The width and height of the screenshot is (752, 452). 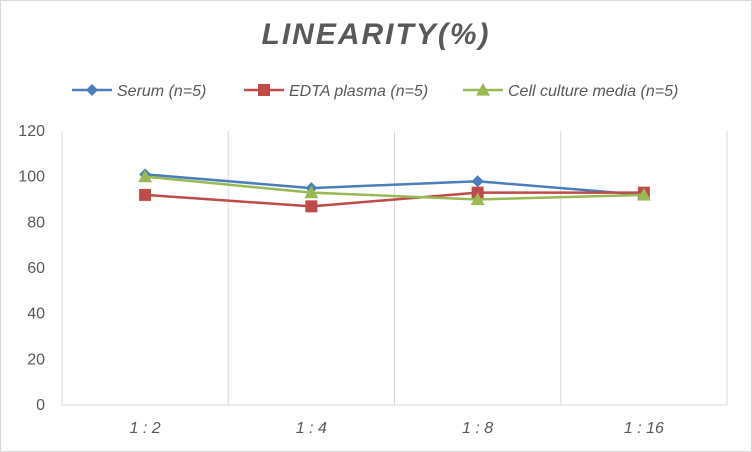 What do you see at coordinates (36, 314) in the screenshot?
I see `y-tick-label: 40` at bounding box center [36, 314].